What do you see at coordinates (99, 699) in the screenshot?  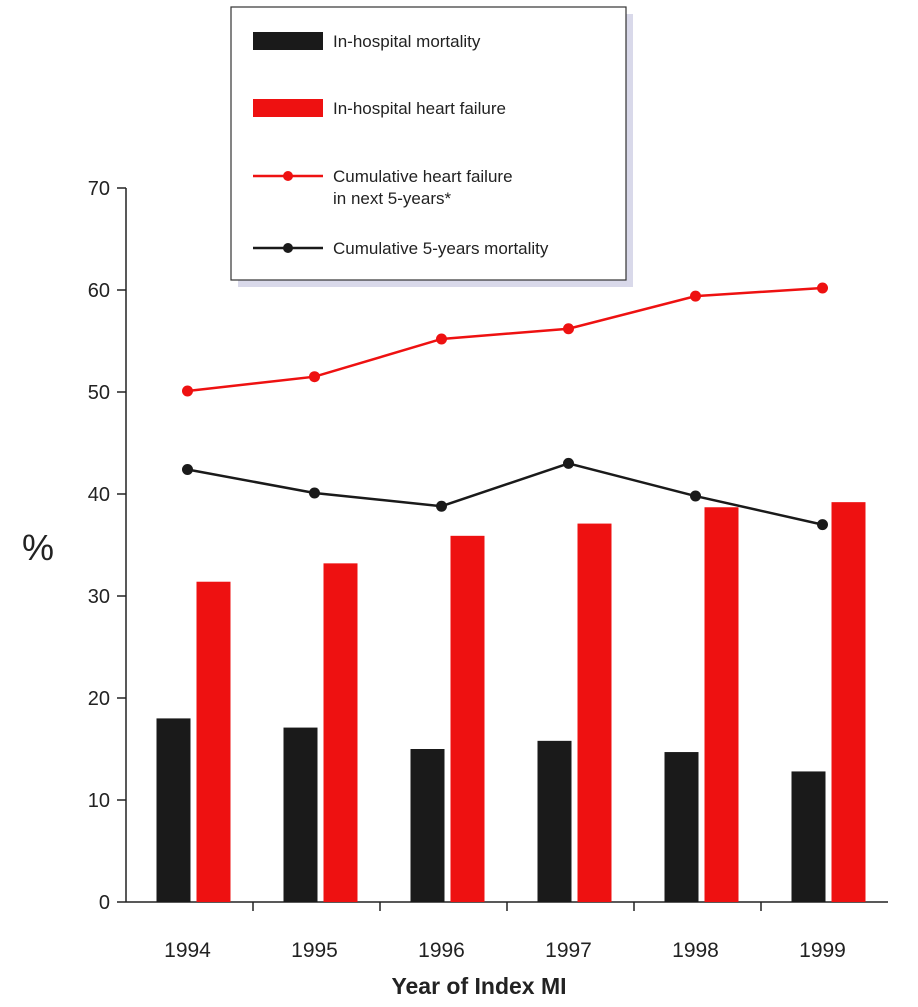 I see `y-tick-label: 20` at bounding box center [99, 699].